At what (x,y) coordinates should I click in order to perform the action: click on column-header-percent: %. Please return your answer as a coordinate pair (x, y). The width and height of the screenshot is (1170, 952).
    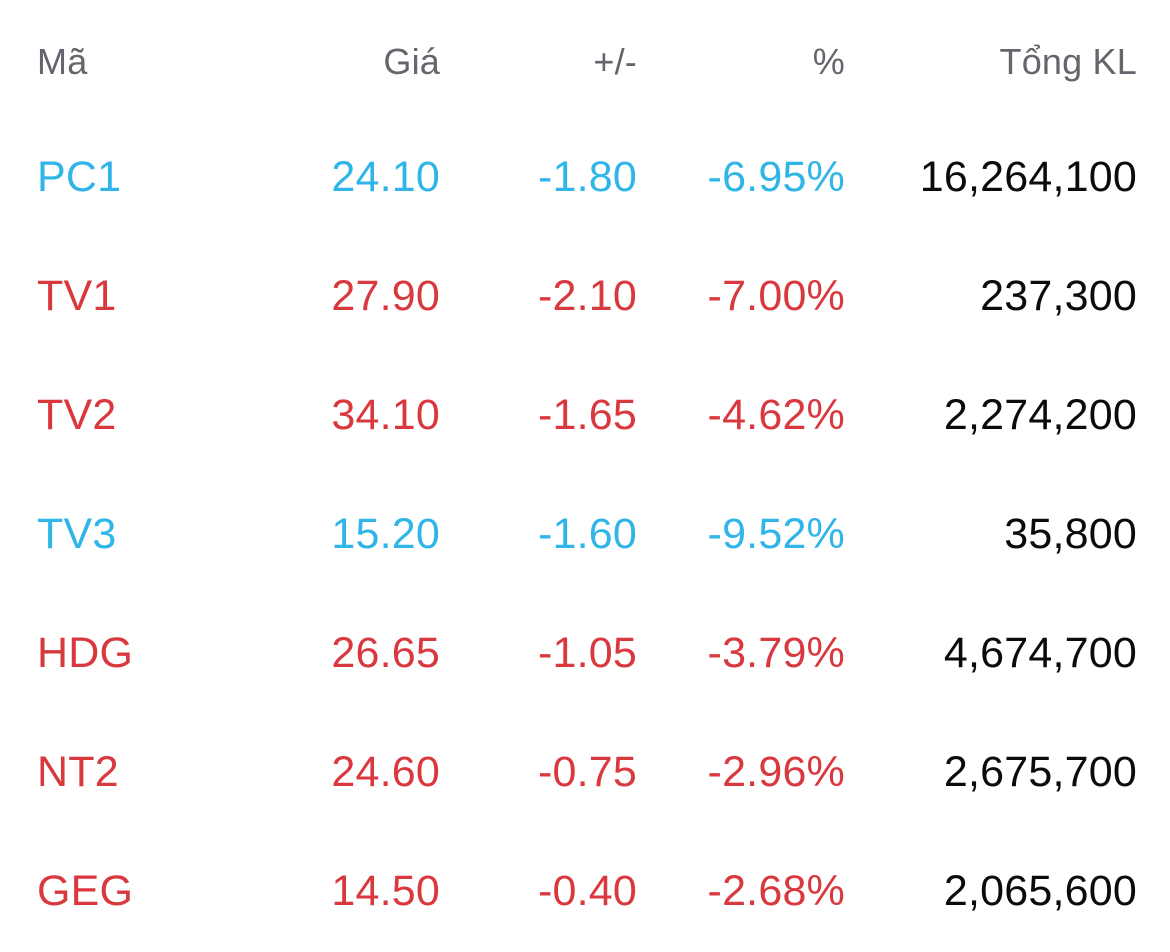
    Looking at the image, I should click on (828, 61).